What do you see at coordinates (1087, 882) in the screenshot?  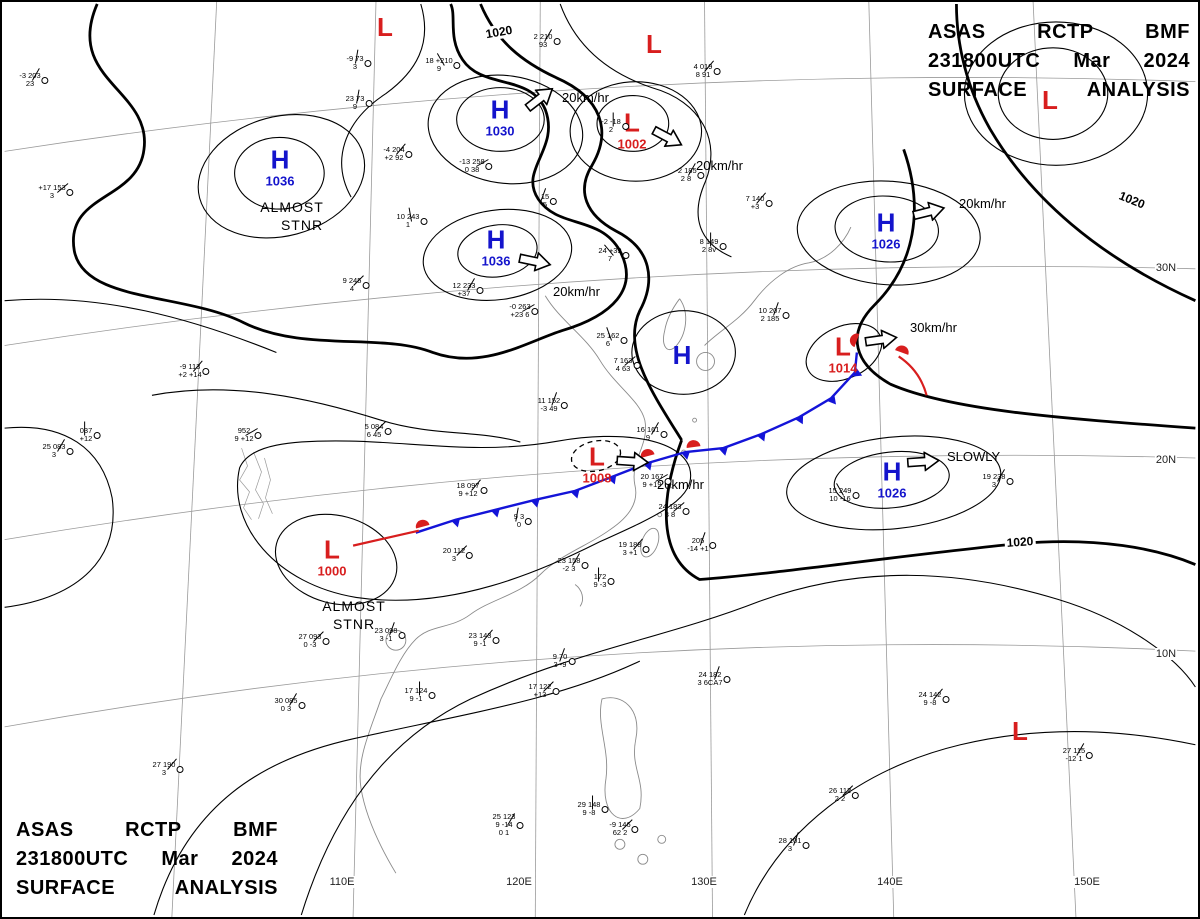 I see `longitude-label: 150E` at bounding box center [1087, 882].